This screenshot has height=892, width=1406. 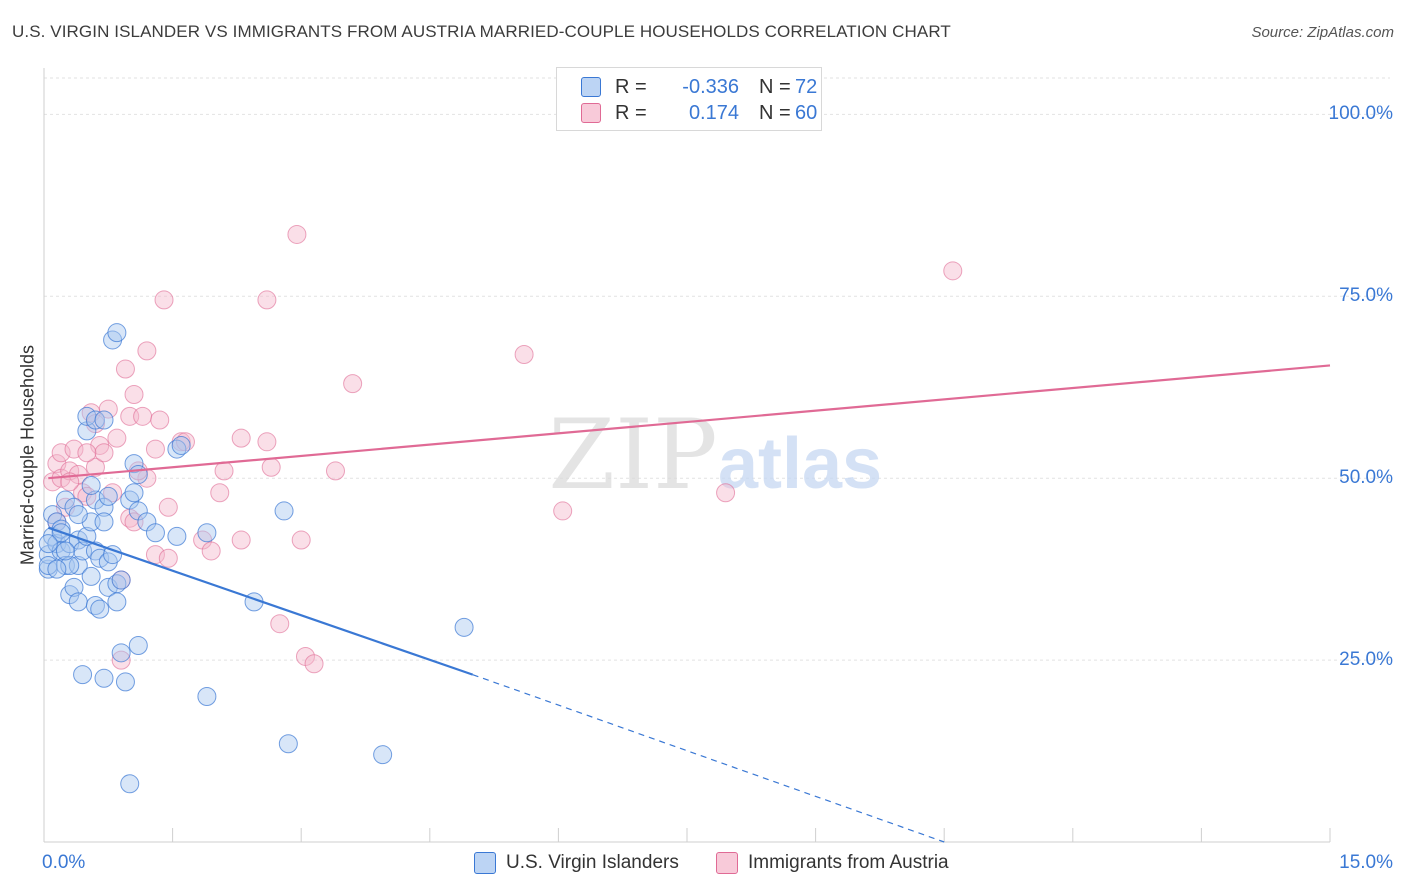 What do you see at coordinates (1366, 478) in the screenshot?
I see `y-tick-label: 50.0%` at bounding box center [1366, 478].